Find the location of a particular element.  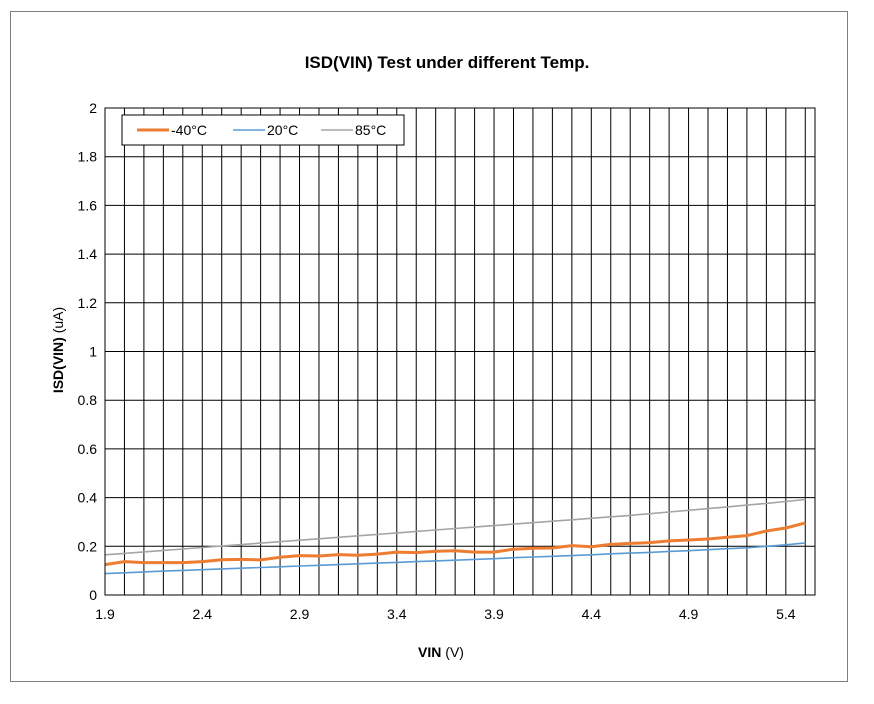

y-tick-label: 1.8 is located at coordinates (88, 157).